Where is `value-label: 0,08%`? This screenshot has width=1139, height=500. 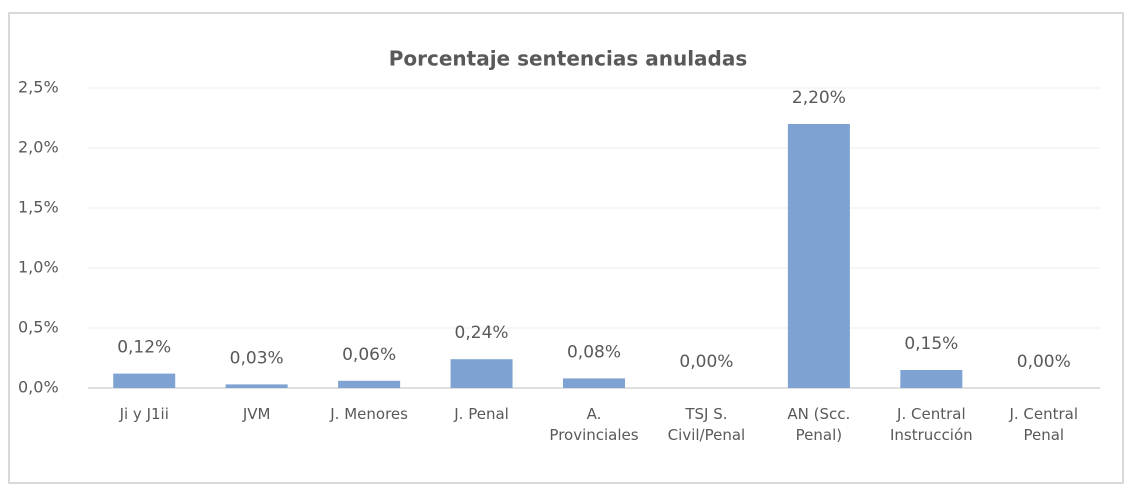 value-label: 0,08% is located at coordinates (594, 352).